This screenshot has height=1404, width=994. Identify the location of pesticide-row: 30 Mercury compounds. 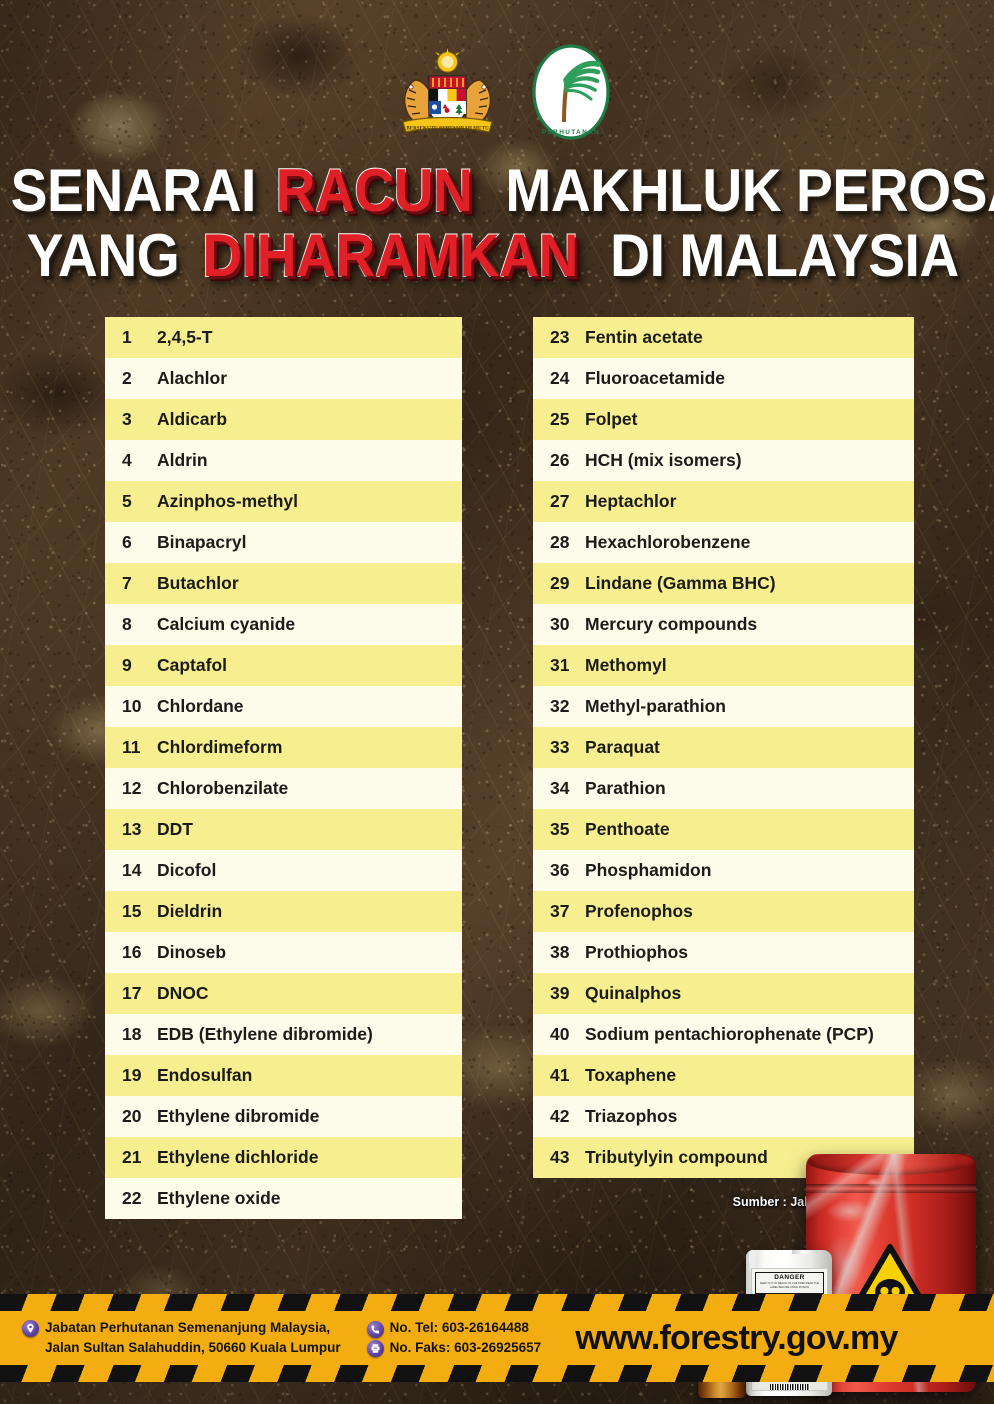
(723, 624).